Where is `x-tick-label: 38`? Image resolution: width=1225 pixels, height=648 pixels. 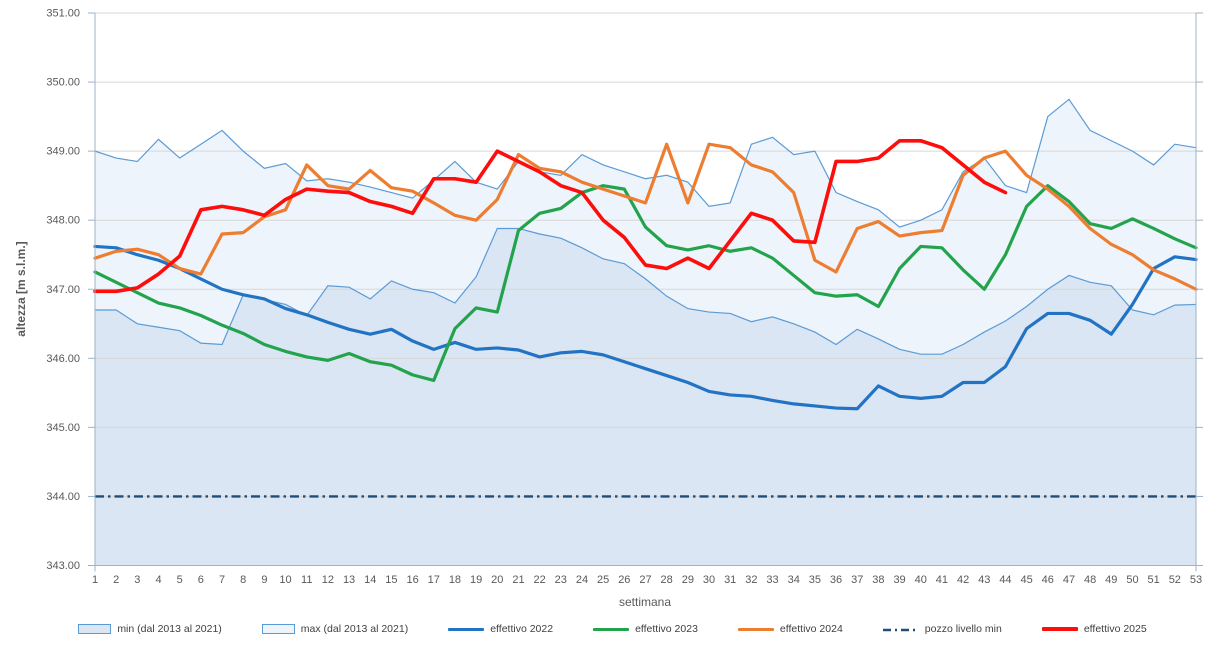 x-tick-label: 38 is located at coordinates (878, 580).